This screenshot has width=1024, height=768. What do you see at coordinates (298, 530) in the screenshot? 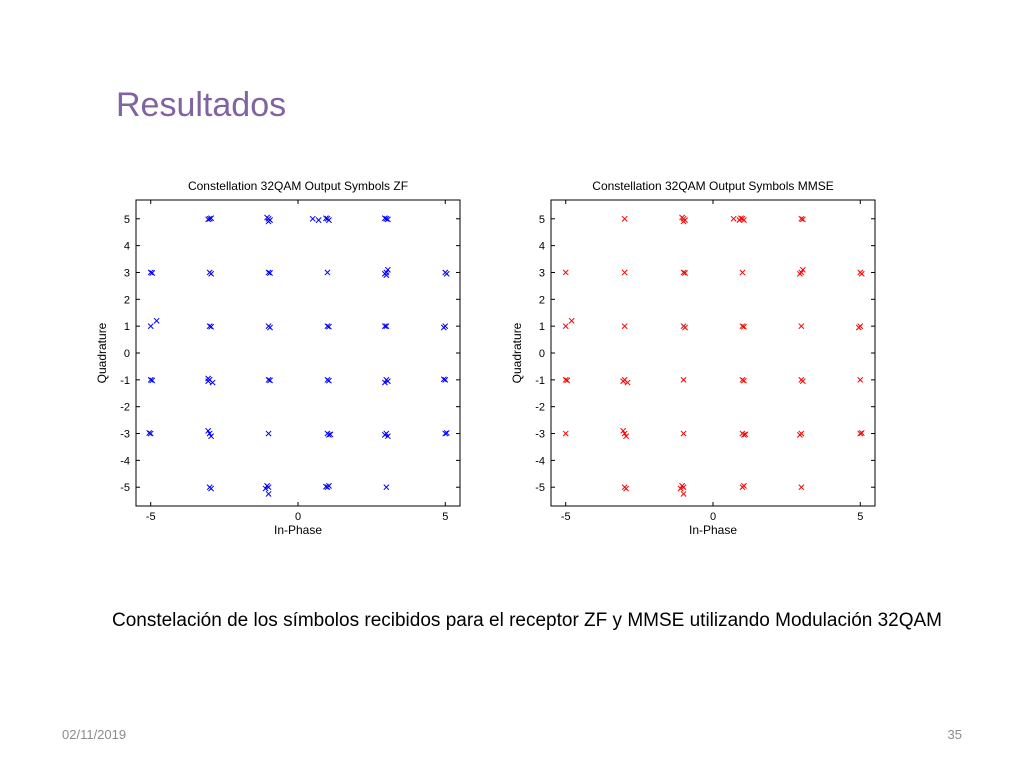
I see `x-axis-label: In-Phase` at bounding box center [298, 530].